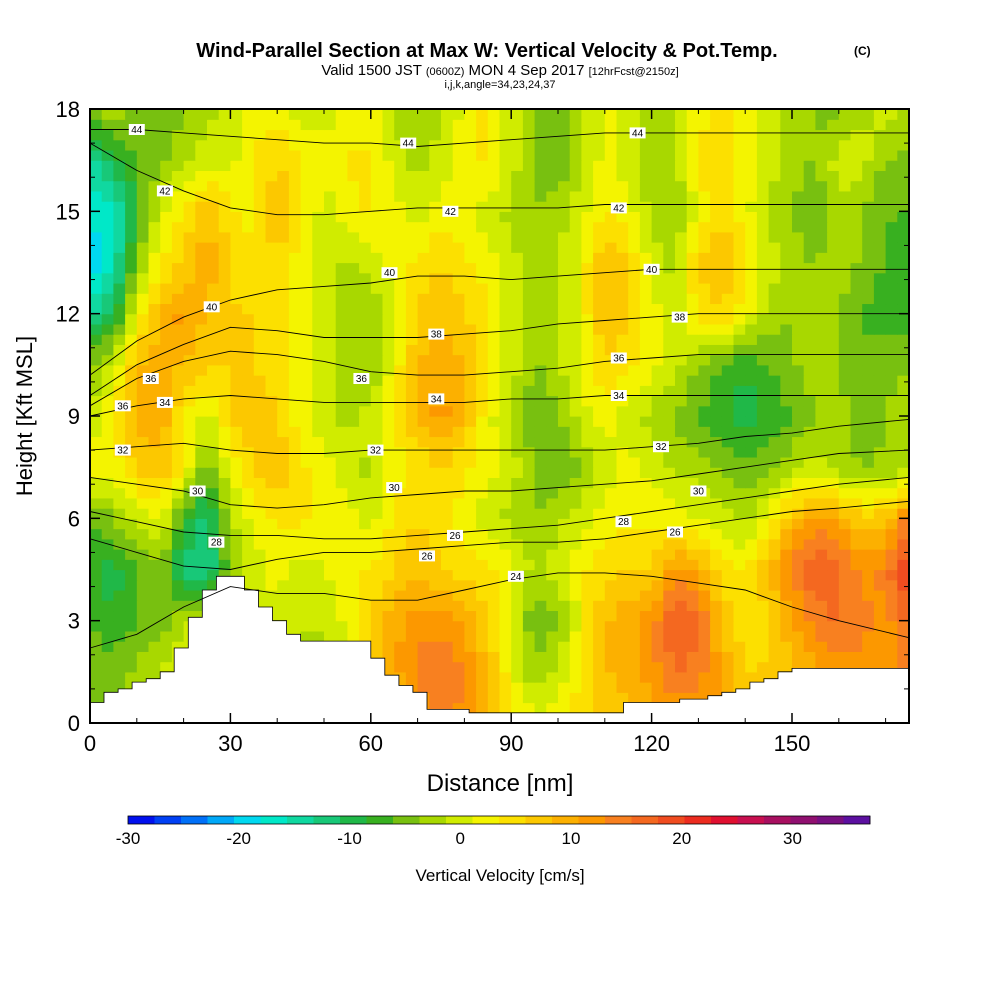 Image resolution: width=1000 pixels, height=1000 pixels. What do you see at coordinates (499, 875) in the screenshot?
I see `colorbar-label: Vertical Velocity [cm/s]` at bounding box center [499, 875].